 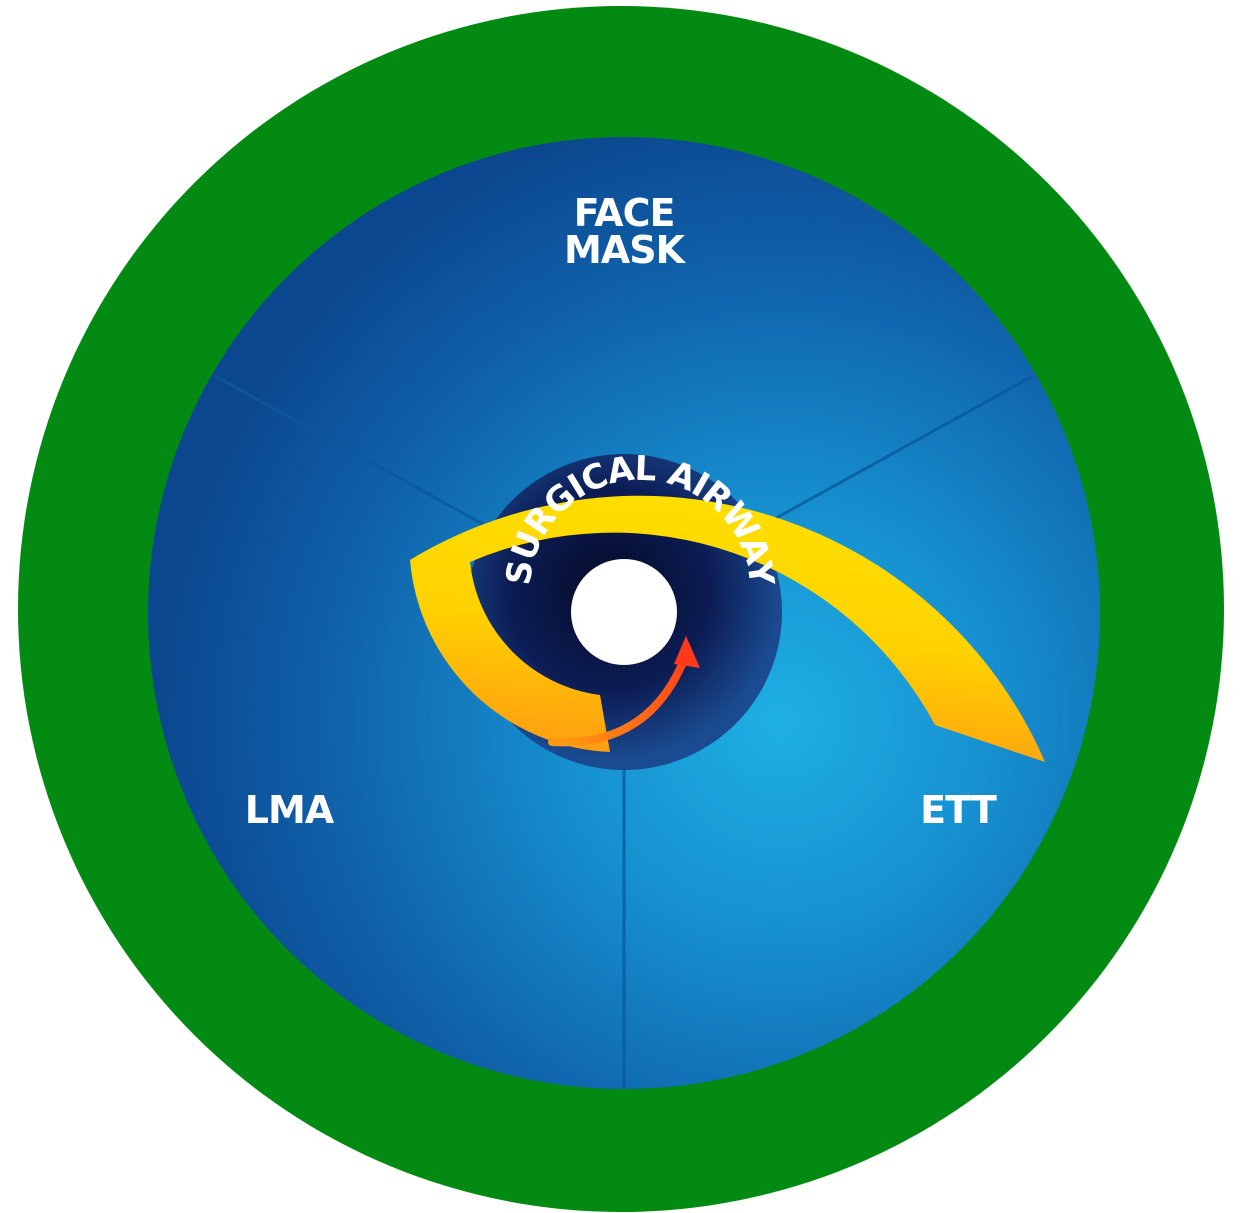 What do you see at coordinates (895, 452) in the screenshot?
I see `divider-right` at bounding box center [895, 452].